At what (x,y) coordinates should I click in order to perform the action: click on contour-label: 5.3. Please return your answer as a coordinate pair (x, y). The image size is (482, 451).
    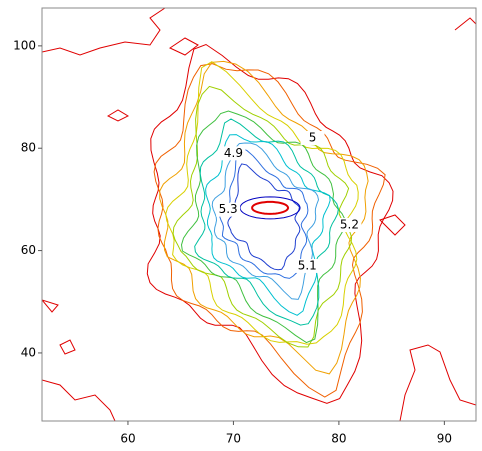
    Looking at the image, I should click on (228, 209).